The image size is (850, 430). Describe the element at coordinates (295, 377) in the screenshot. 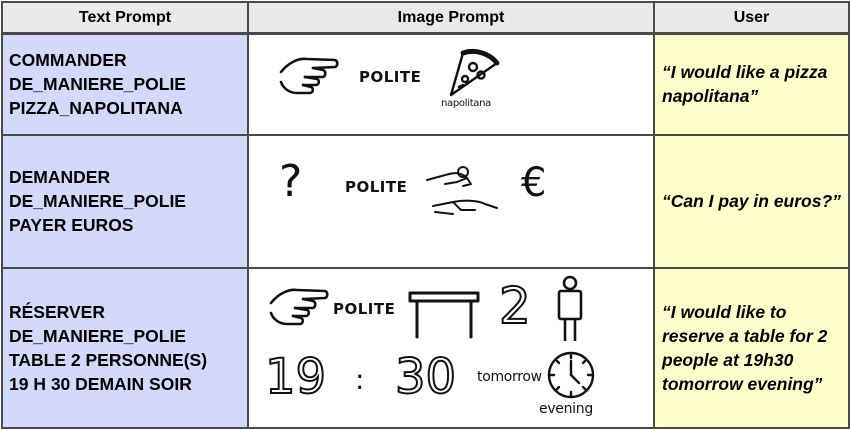

I see `nineteen-pictogram: 19` at that location.